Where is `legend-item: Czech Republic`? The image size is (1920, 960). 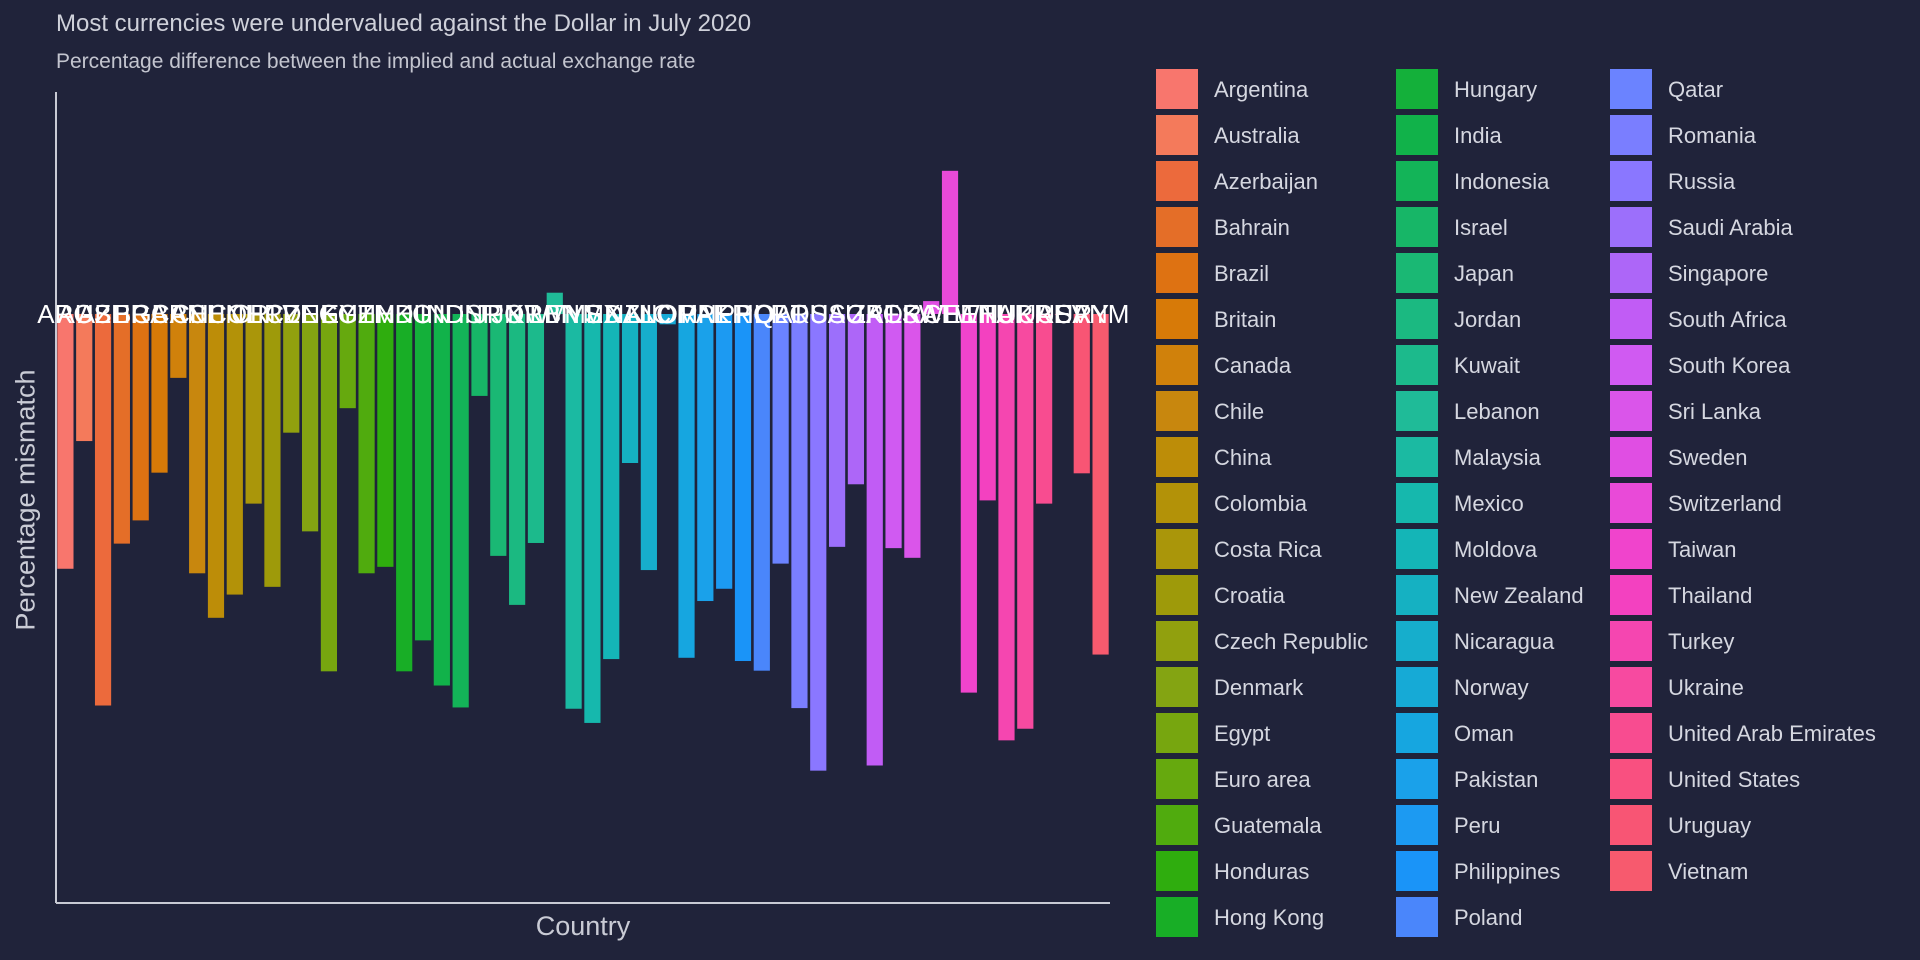
legend-item: Czech Republic is located at coordinates (1276, 640).